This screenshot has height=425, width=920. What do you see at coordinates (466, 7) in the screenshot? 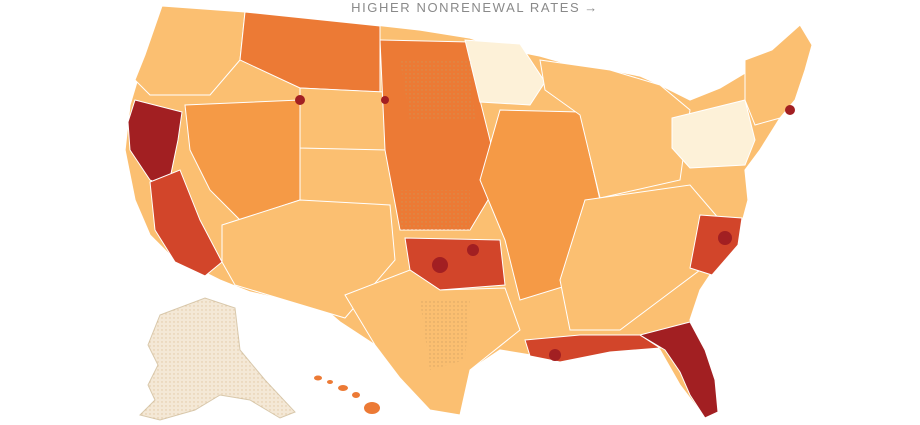
I see `legend-caption-text: HIGHER NONRENEWAL RATES` at bounding box center [466, 7].